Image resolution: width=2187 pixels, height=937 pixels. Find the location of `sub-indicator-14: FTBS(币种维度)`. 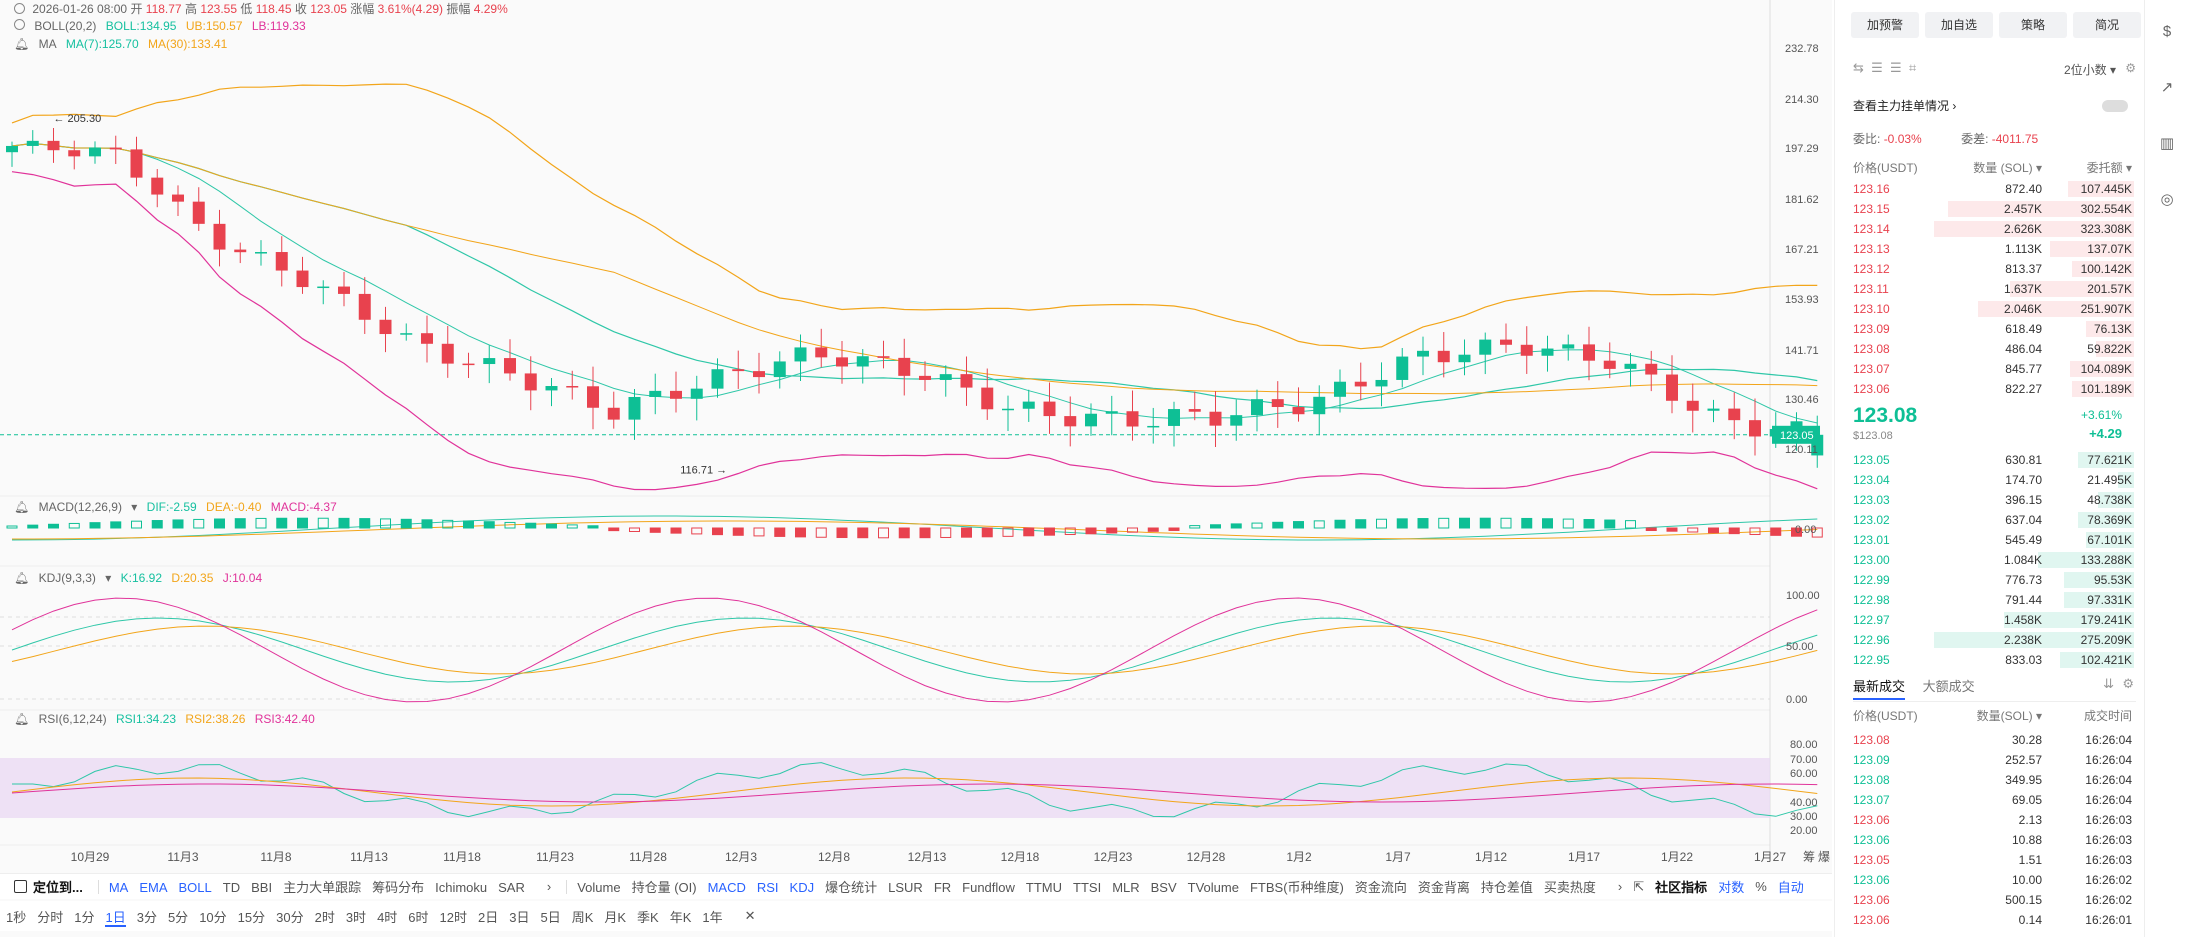

sub-indicator-14: FTBS(币种维度) is located at coordinates (1296, 887).